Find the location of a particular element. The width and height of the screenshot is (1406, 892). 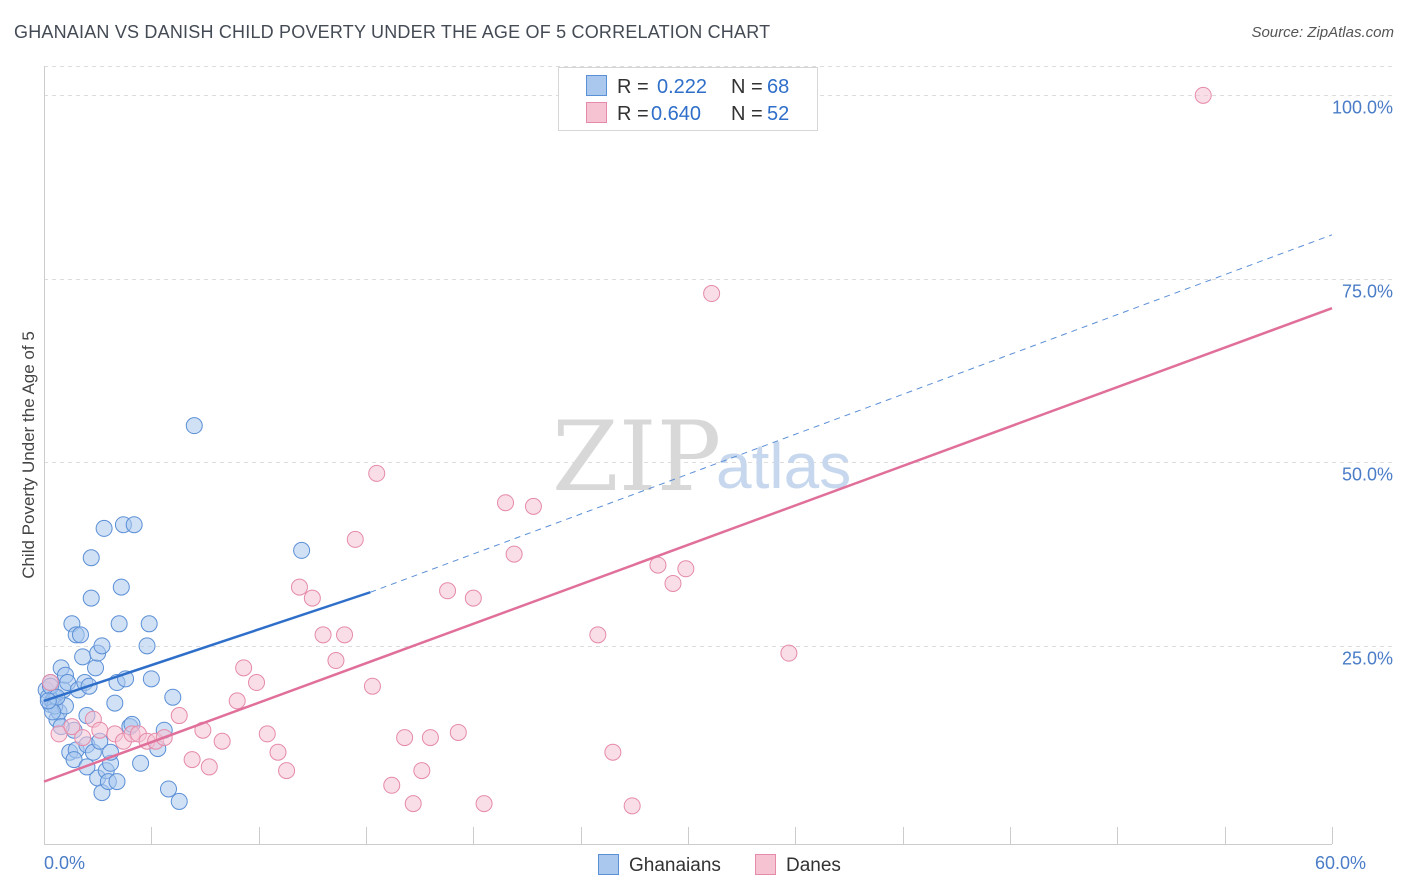

ghanaians-trend-line is located at coordinates (207, 647).